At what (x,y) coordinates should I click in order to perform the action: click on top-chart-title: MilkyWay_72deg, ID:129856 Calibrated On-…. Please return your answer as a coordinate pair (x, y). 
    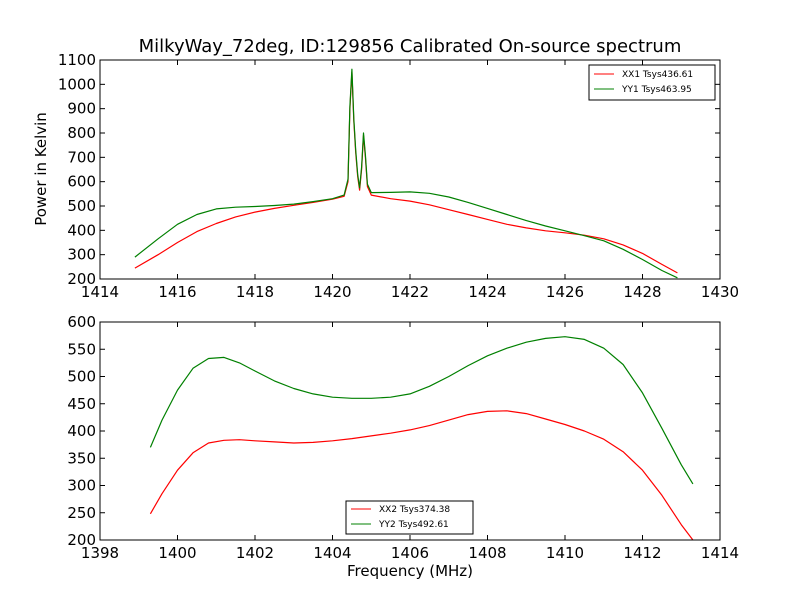
    Looking at the image, I should click on (410, 46).